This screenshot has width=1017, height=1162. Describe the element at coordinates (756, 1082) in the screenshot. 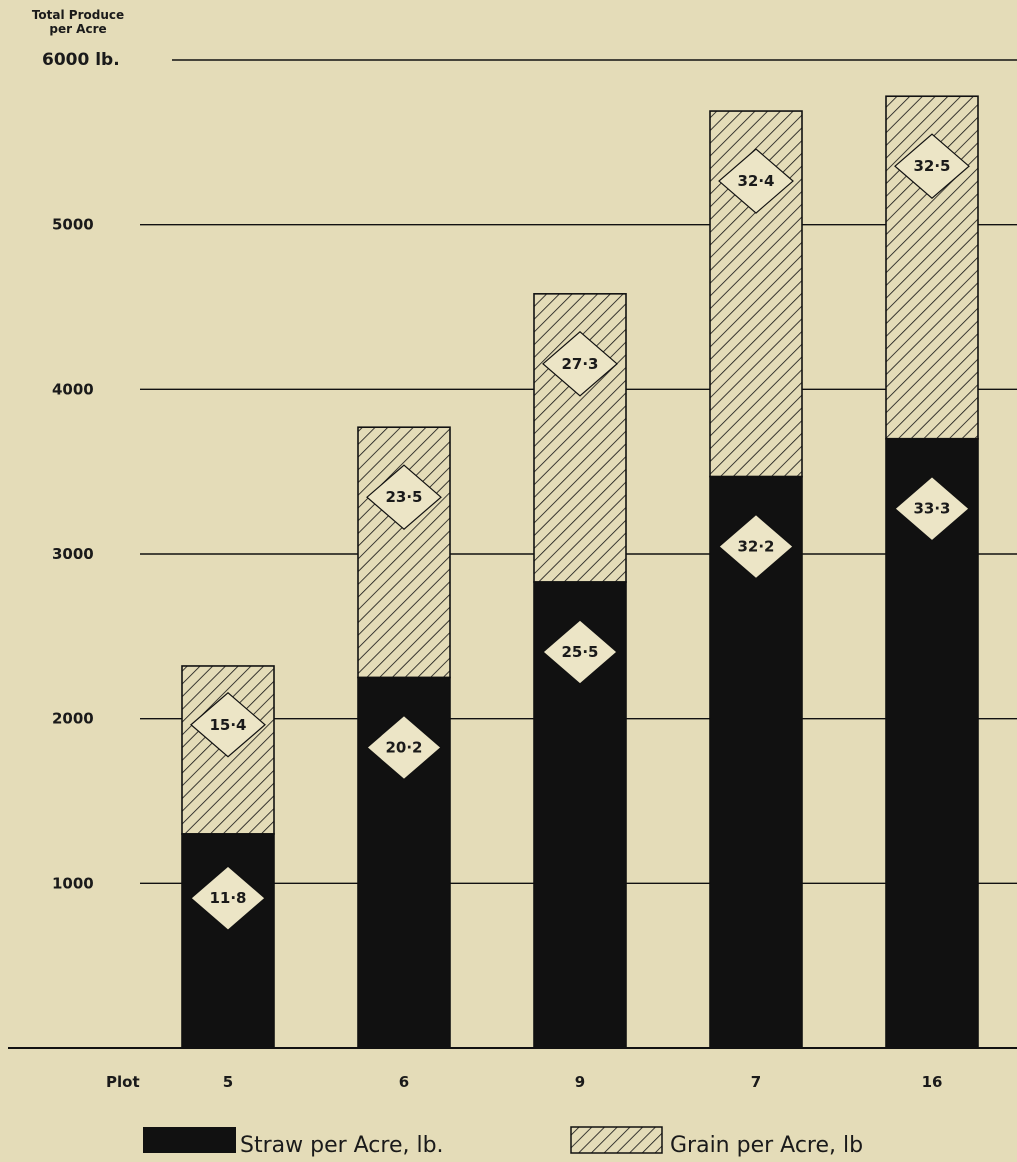

I see `x-tick-label: 7` at that location.